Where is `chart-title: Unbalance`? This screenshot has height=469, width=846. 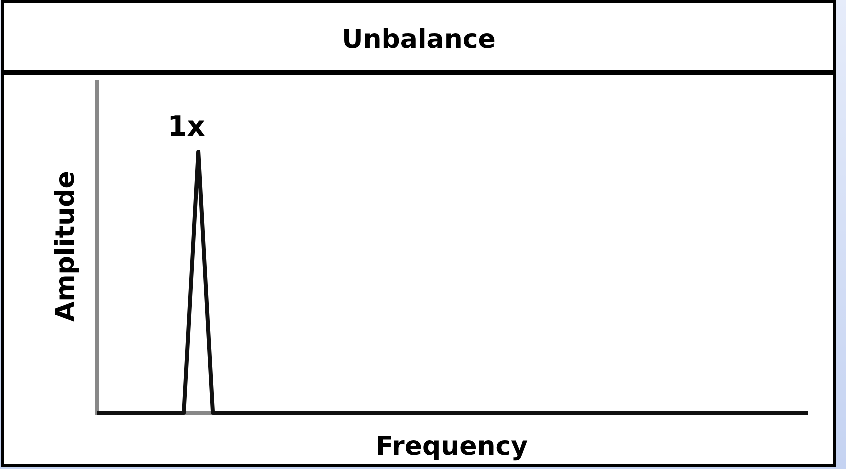 chart-title: Unbalance is located at coordinates (419, 40).